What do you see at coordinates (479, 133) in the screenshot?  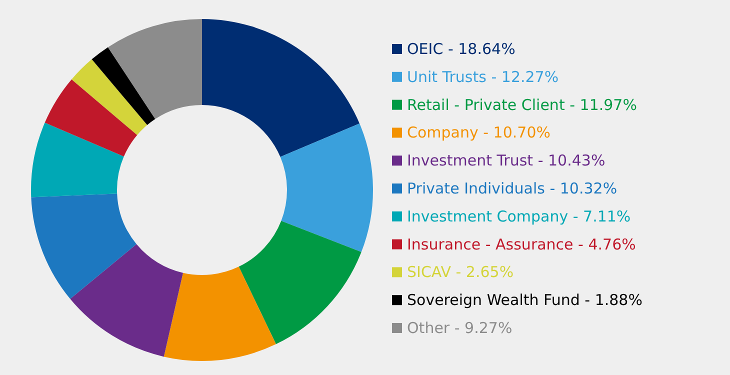 I see `legend-label: Company - 10.70%` at bounding box center [479, 133].